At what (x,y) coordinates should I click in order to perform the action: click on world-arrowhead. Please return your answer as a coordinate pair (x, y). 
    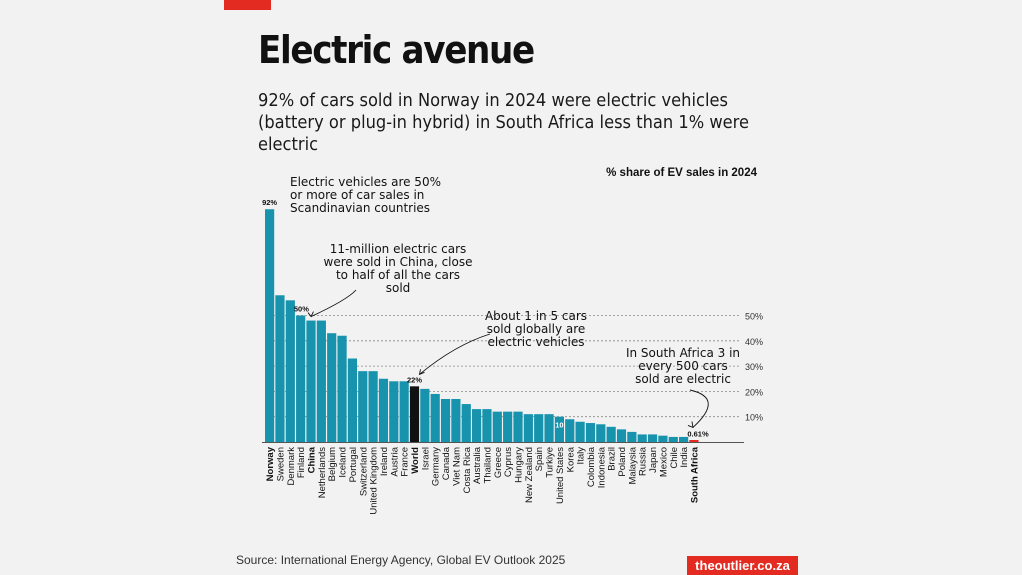
    Looking at the image, I should click on (421, 372).